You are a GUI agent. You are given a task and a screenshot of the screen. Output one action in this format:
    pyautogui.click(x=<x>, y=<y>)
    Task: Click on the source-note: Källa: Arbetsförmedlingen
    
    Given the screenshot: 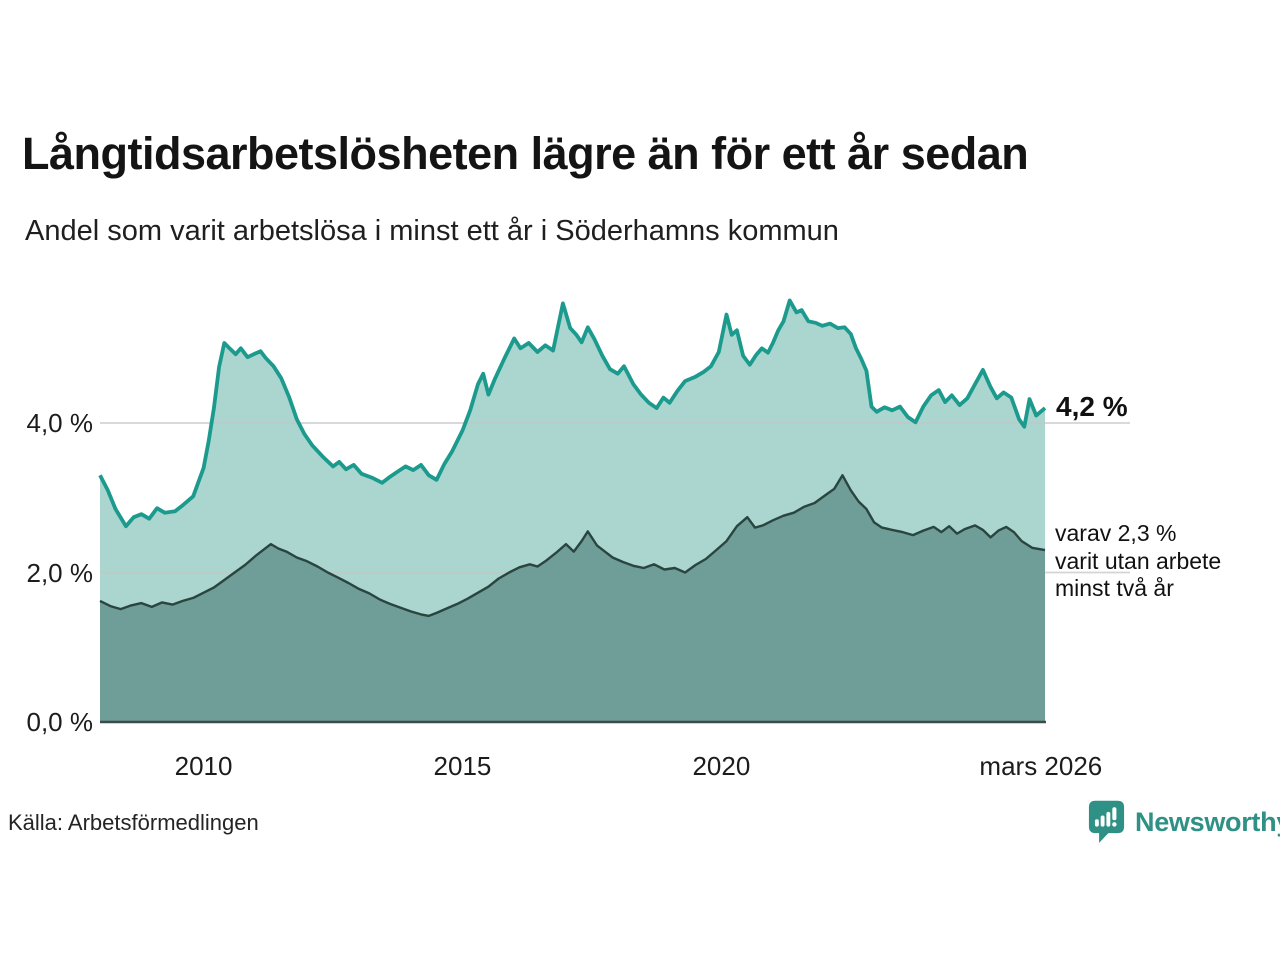 What is the action you would take?
    pyautogui.click(x=133, y=822)
    